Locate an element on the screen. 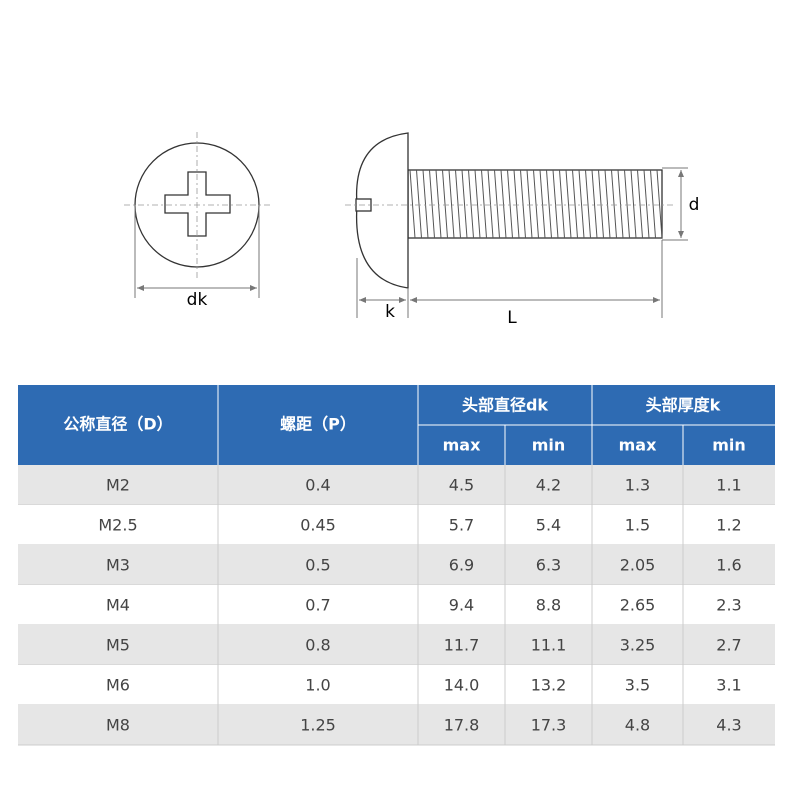 Image resolution: width=800 pixels, height=804 pixels. cell: 11.7 is located at coordinates (462, 645).